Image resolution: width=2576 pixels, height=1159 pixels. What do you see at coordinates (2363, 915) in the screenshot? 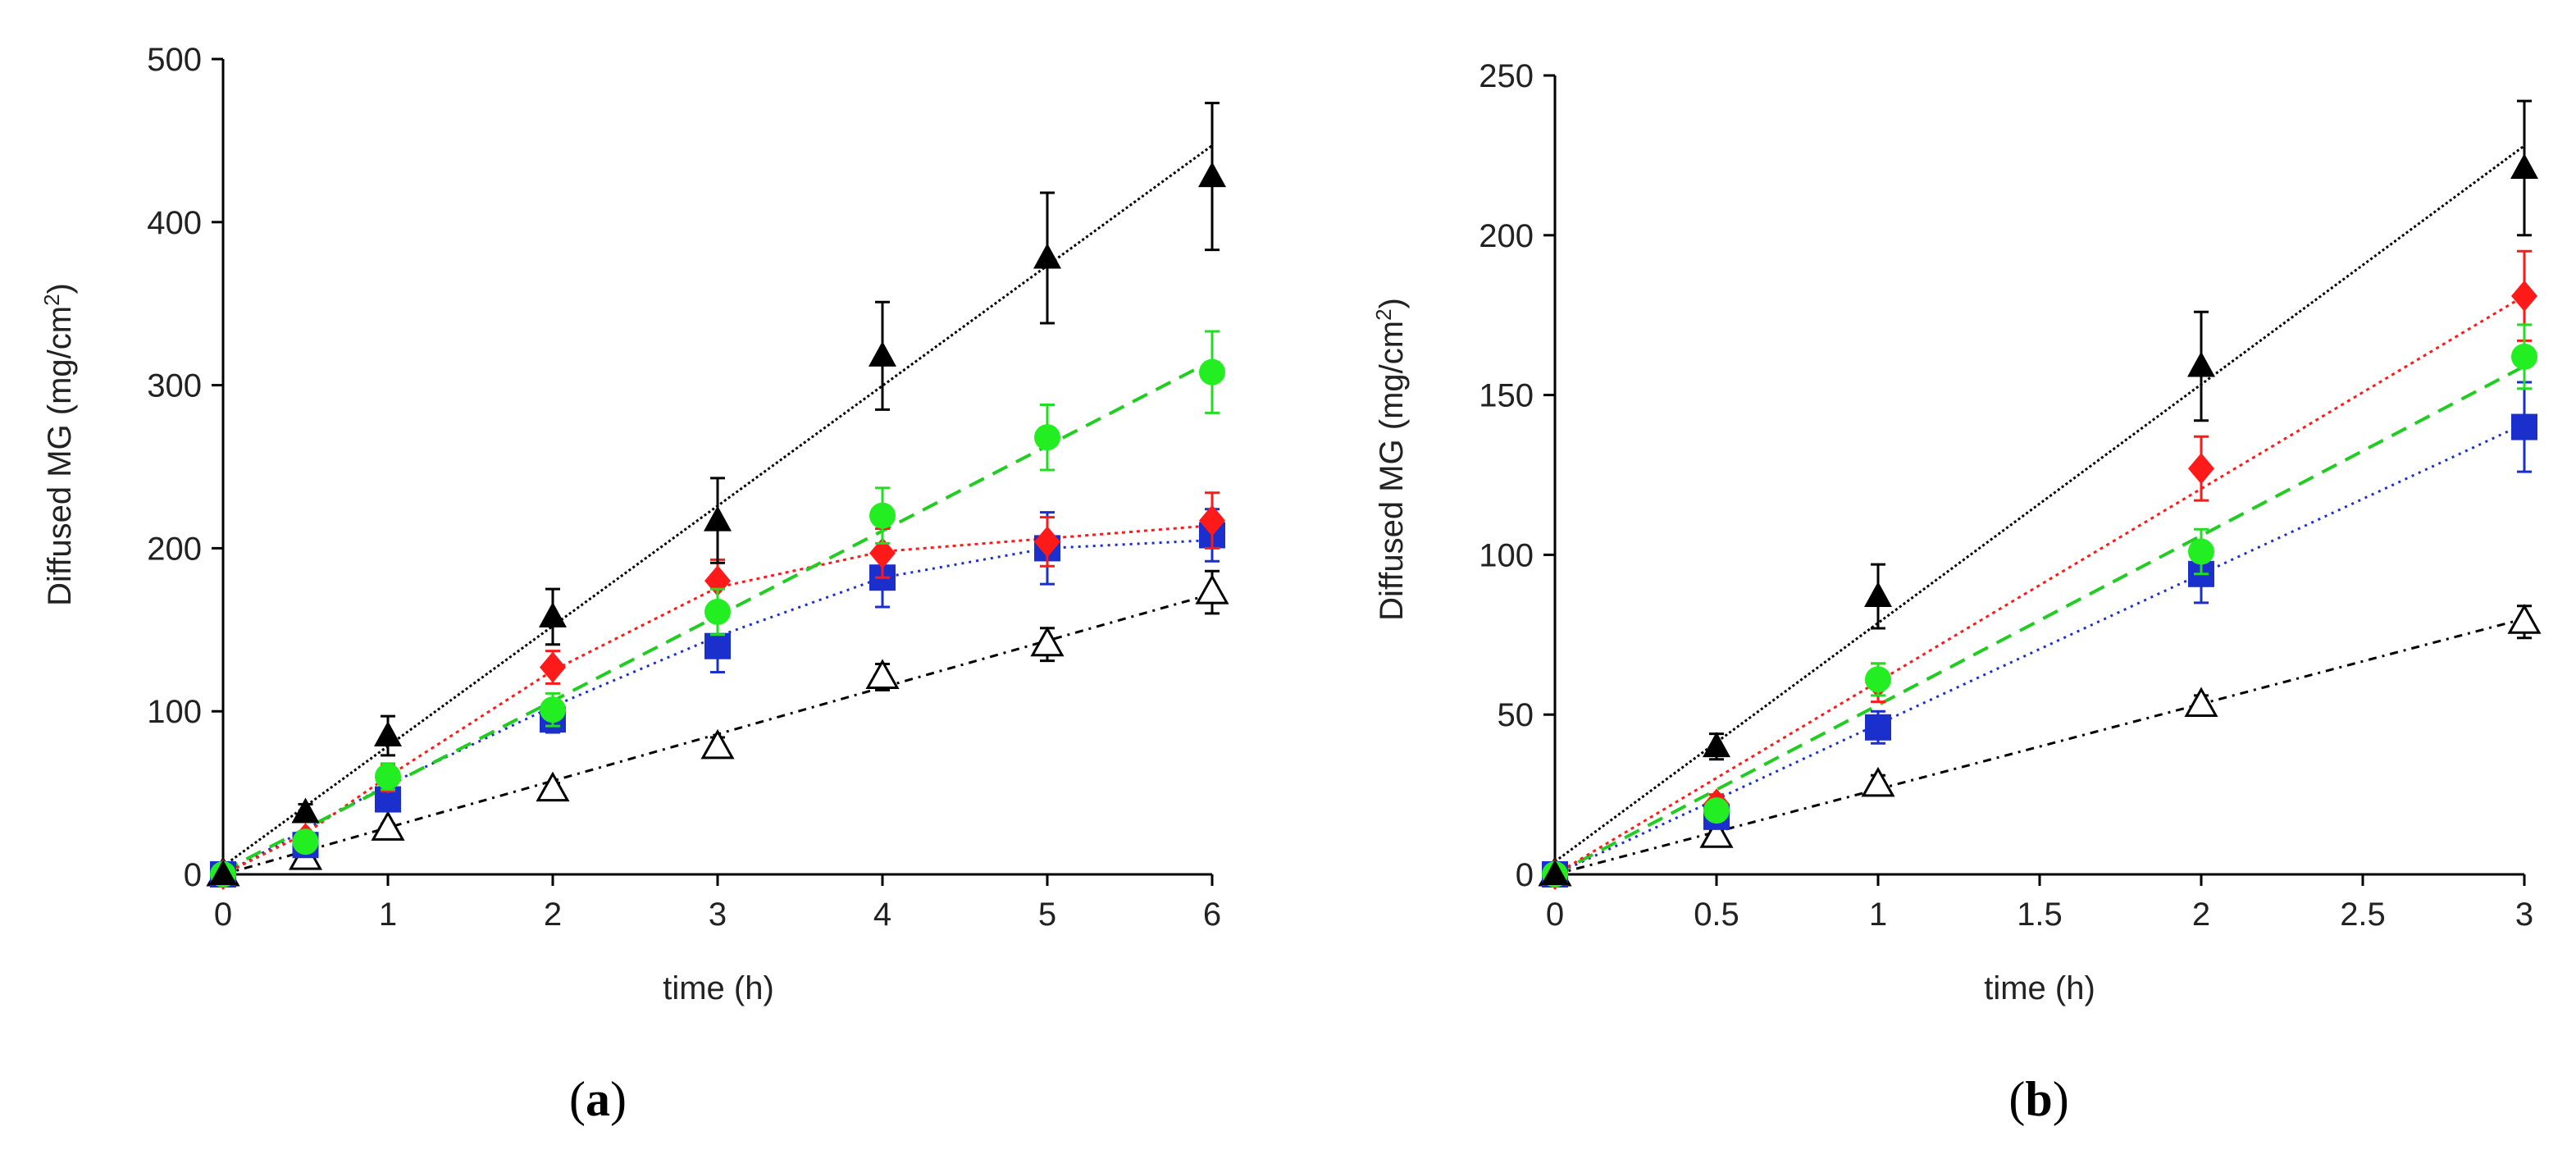
I see `x-tick-label: 2.5` at bounding box center [2363, 915].